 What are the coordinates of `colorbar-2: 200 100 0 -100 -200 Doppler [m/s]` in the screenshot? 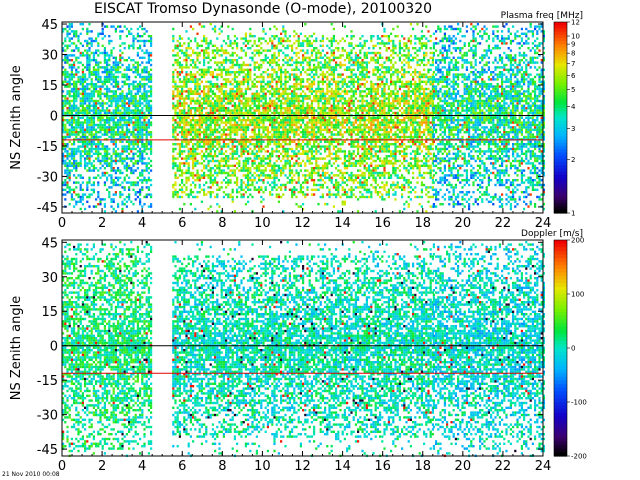 It's located at (554, 345).